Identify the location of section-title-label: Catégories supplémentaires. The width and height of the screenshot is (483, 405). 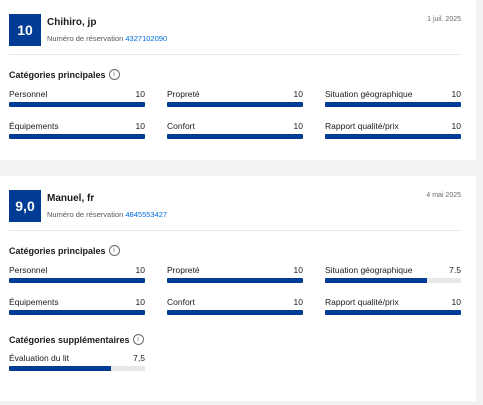
(69, 339).